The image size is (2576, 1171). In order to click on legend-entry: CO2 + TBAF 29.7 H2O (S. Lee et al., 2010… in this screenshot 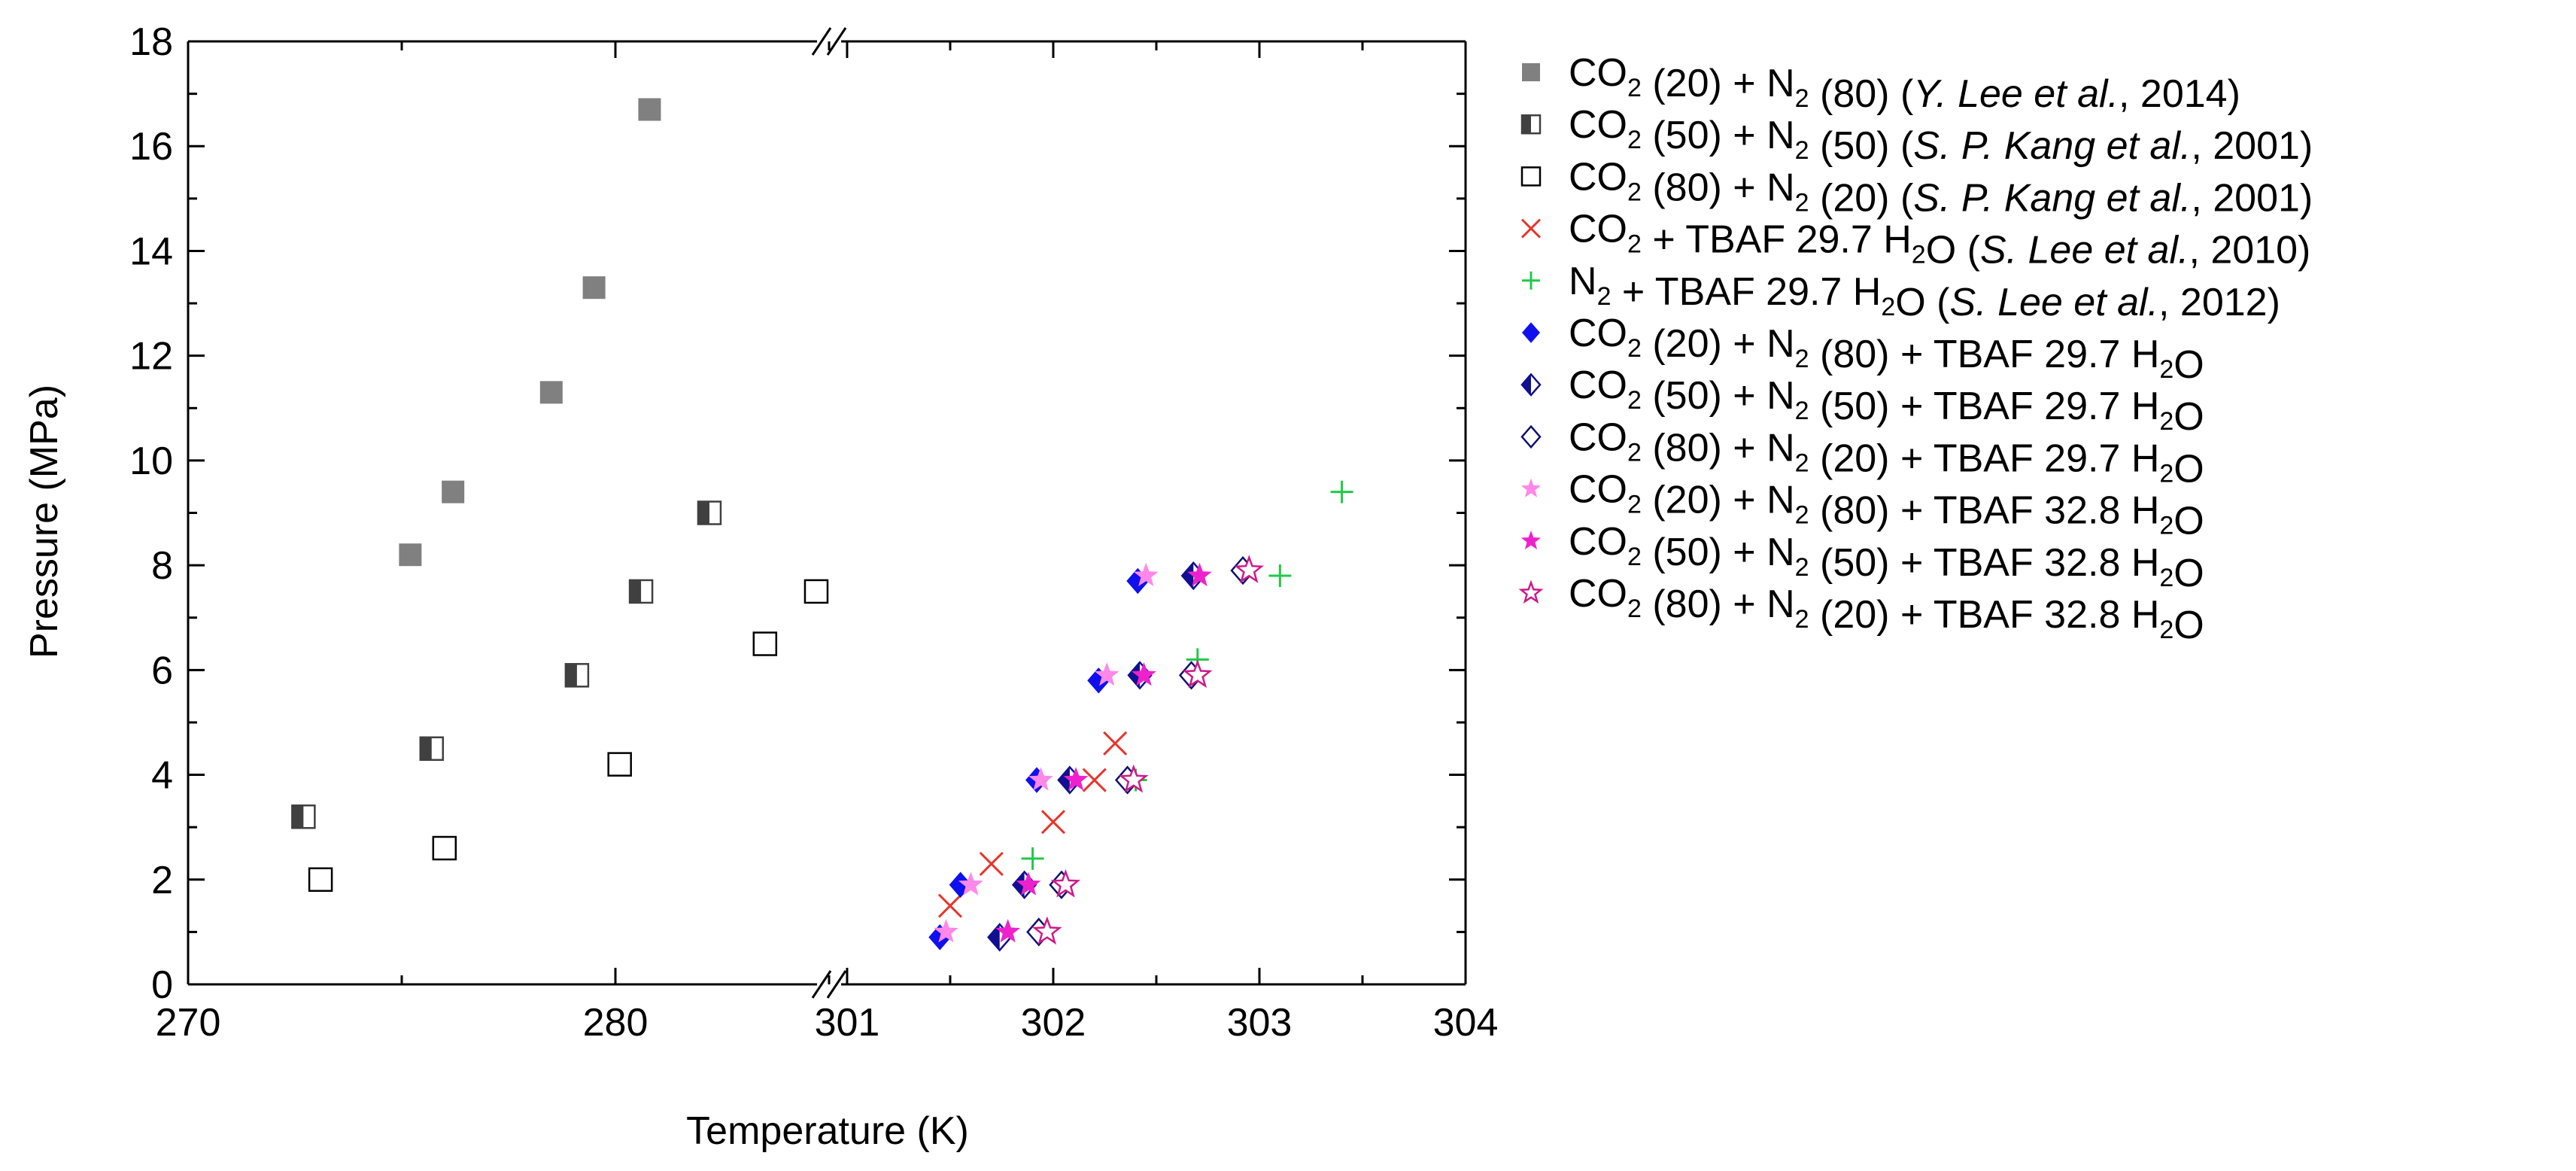, I will do `click(1915, 240)`.